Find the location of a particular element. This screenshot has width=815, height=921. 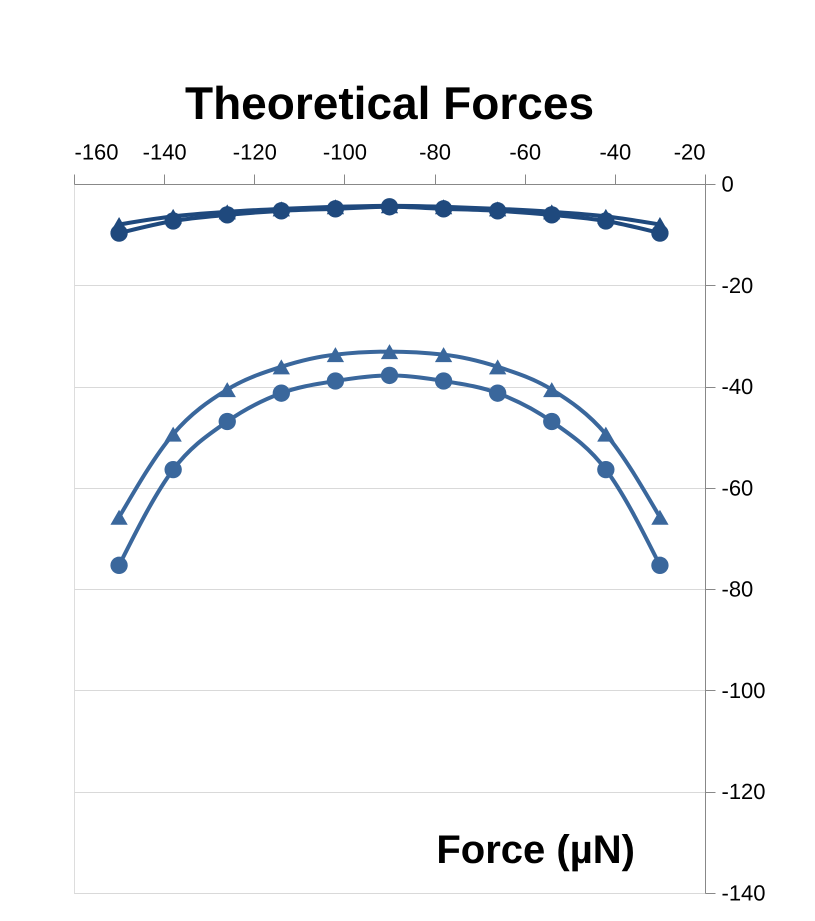

x-tick-label: -80 is located at coordinates (435, 152).